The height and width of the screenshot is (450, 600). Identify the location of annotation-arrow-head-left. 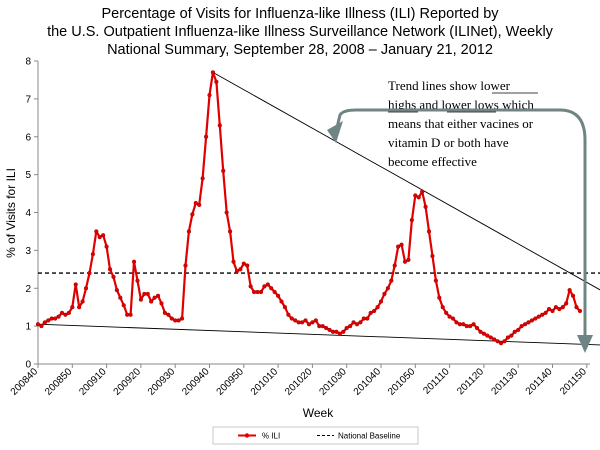
(335, 132).